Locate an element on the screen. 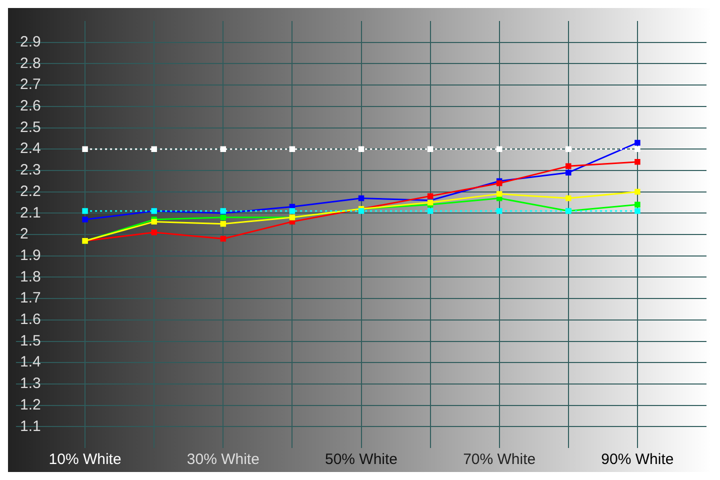  x-tick-label: 10% White is located at coordinates (85, 459).